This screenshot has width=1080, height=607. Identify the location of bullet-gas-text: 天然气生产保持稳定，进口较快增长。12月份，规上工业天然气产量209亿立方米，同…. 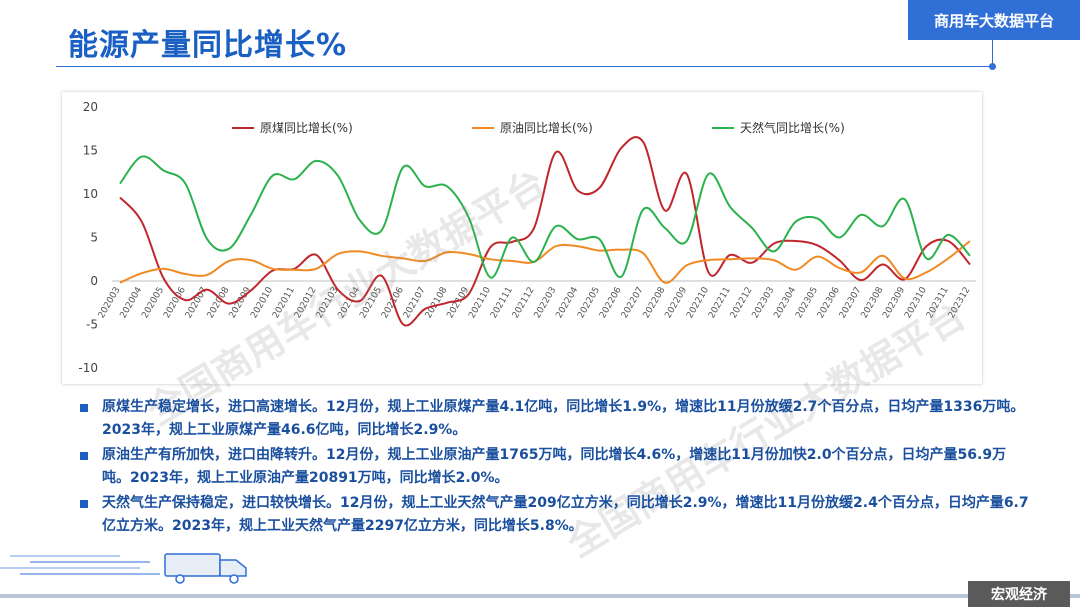
(565, 514).